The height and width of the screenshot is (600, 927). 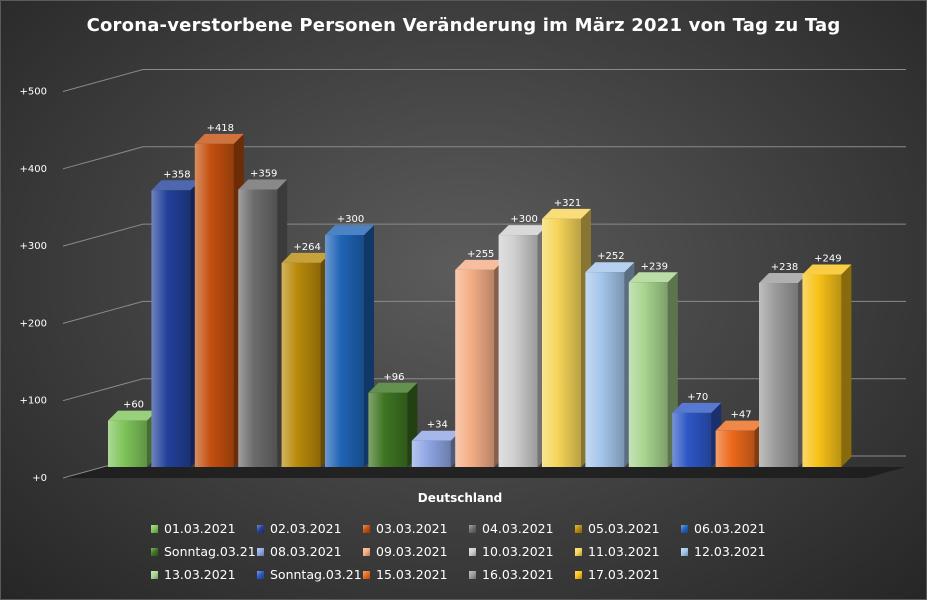 What do you see at coordinates (628, 574) in the screenshot?
I see `legend-item: 17.03.2021` at bounding box center [628, 574].